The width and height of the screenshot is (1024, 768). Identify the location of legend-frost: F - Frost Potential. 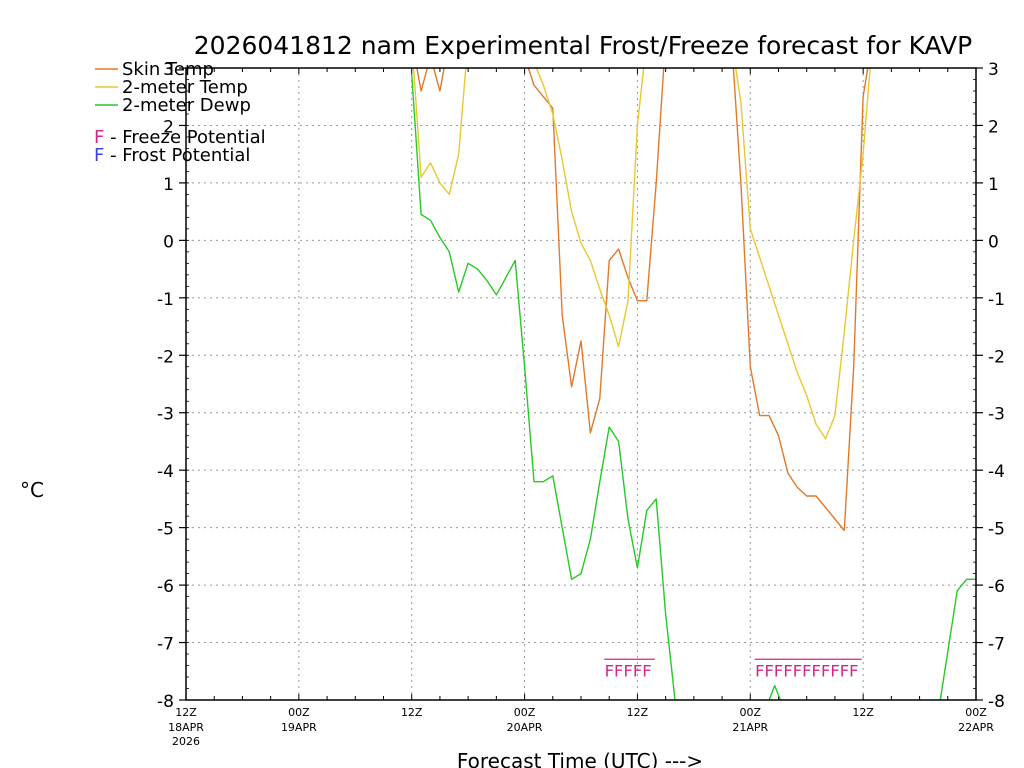
(172, 155).